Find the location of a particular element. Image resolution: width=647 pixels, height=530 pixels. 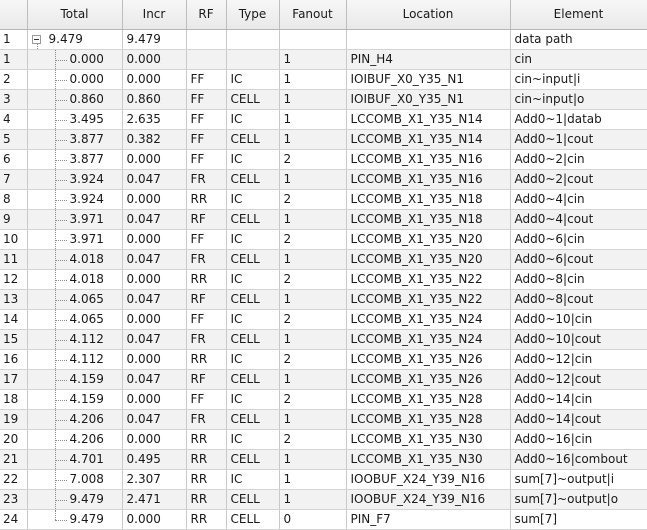

row-index: 12 is located at coordinates (14, 279).